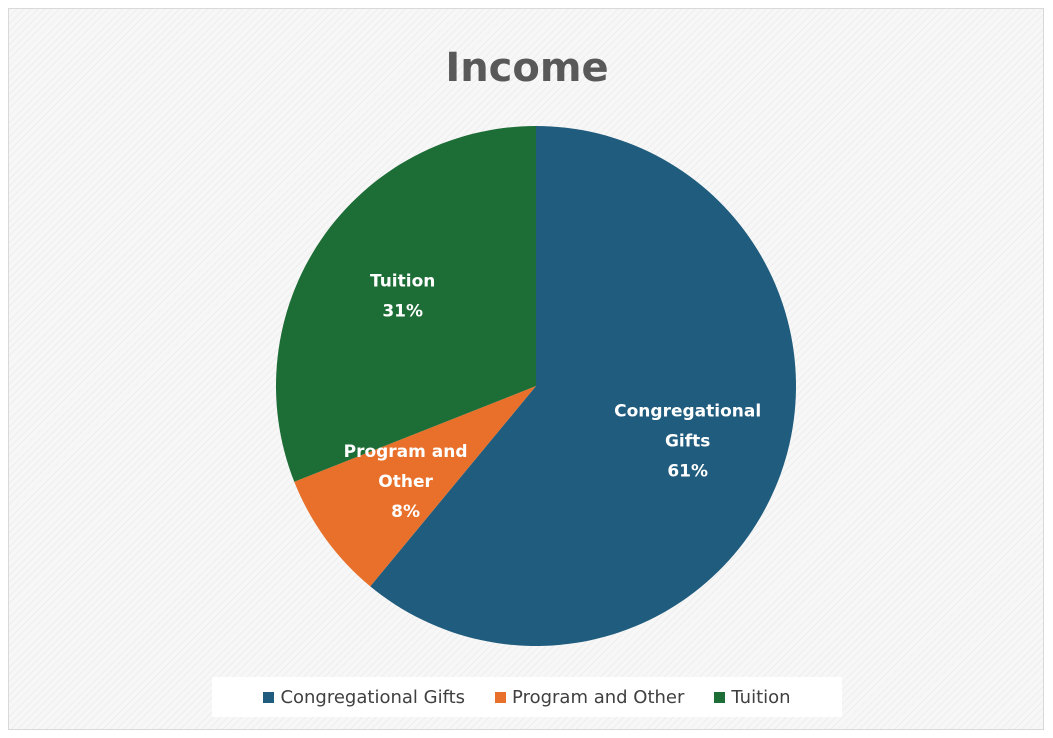 This screenshot has height=738, width=1053. I want to click on data-label-program-and-other: Program and Other 8%, so click(406, 482).